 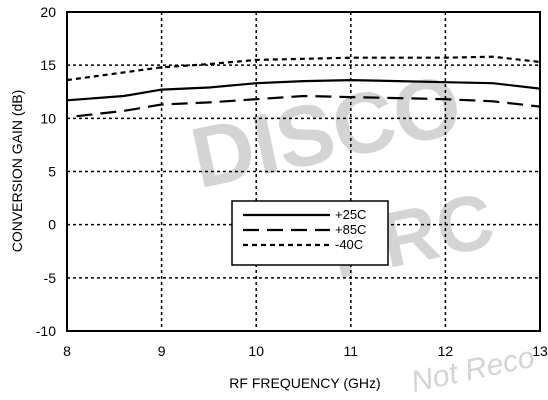 What do you see at coordinates (52, 172) in the screenshot?
I see `y-tick-label: 5` at bounding box center [52, 172].